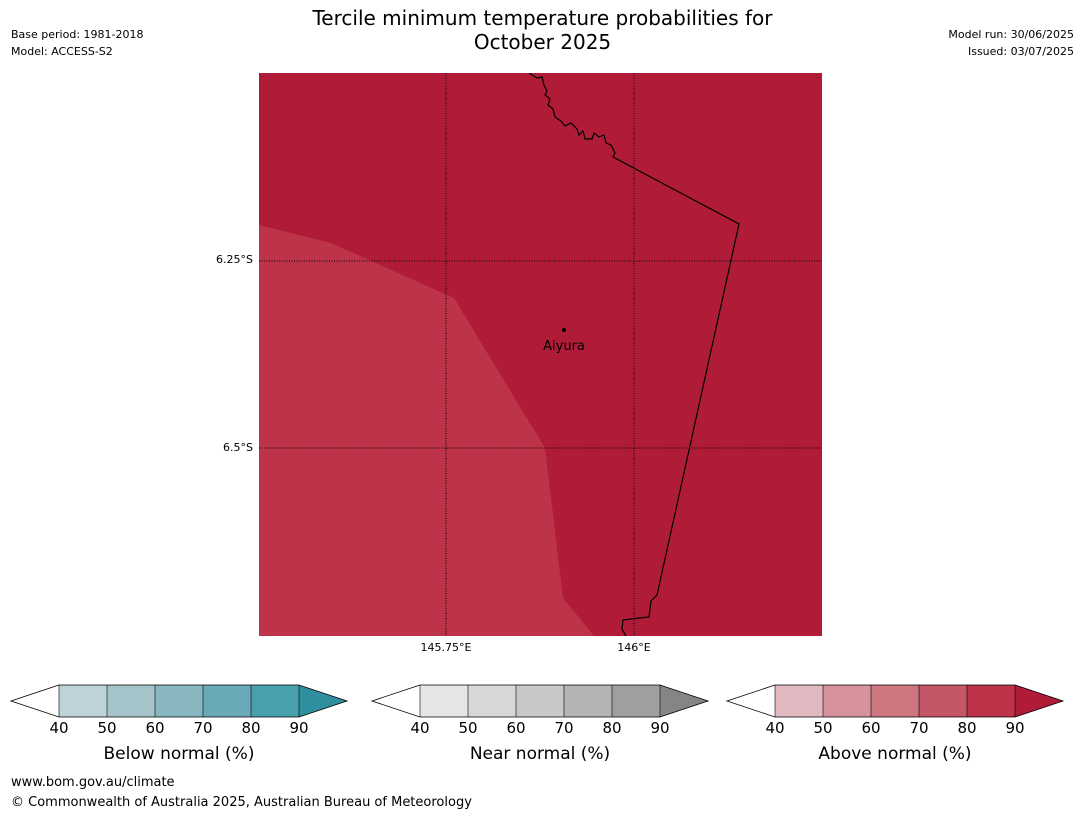  Describe the element at coordinates (62, 51) in the screenshot. I see `model-text: Model: ACCESS-S2` at that location.